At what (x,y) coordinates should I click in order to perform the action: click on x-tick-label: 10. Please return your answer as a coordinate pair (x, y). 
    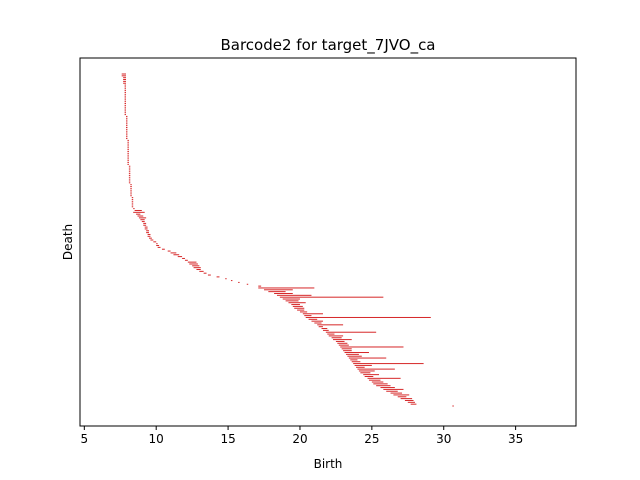
    Looking at the image, I should click on (156, 439).